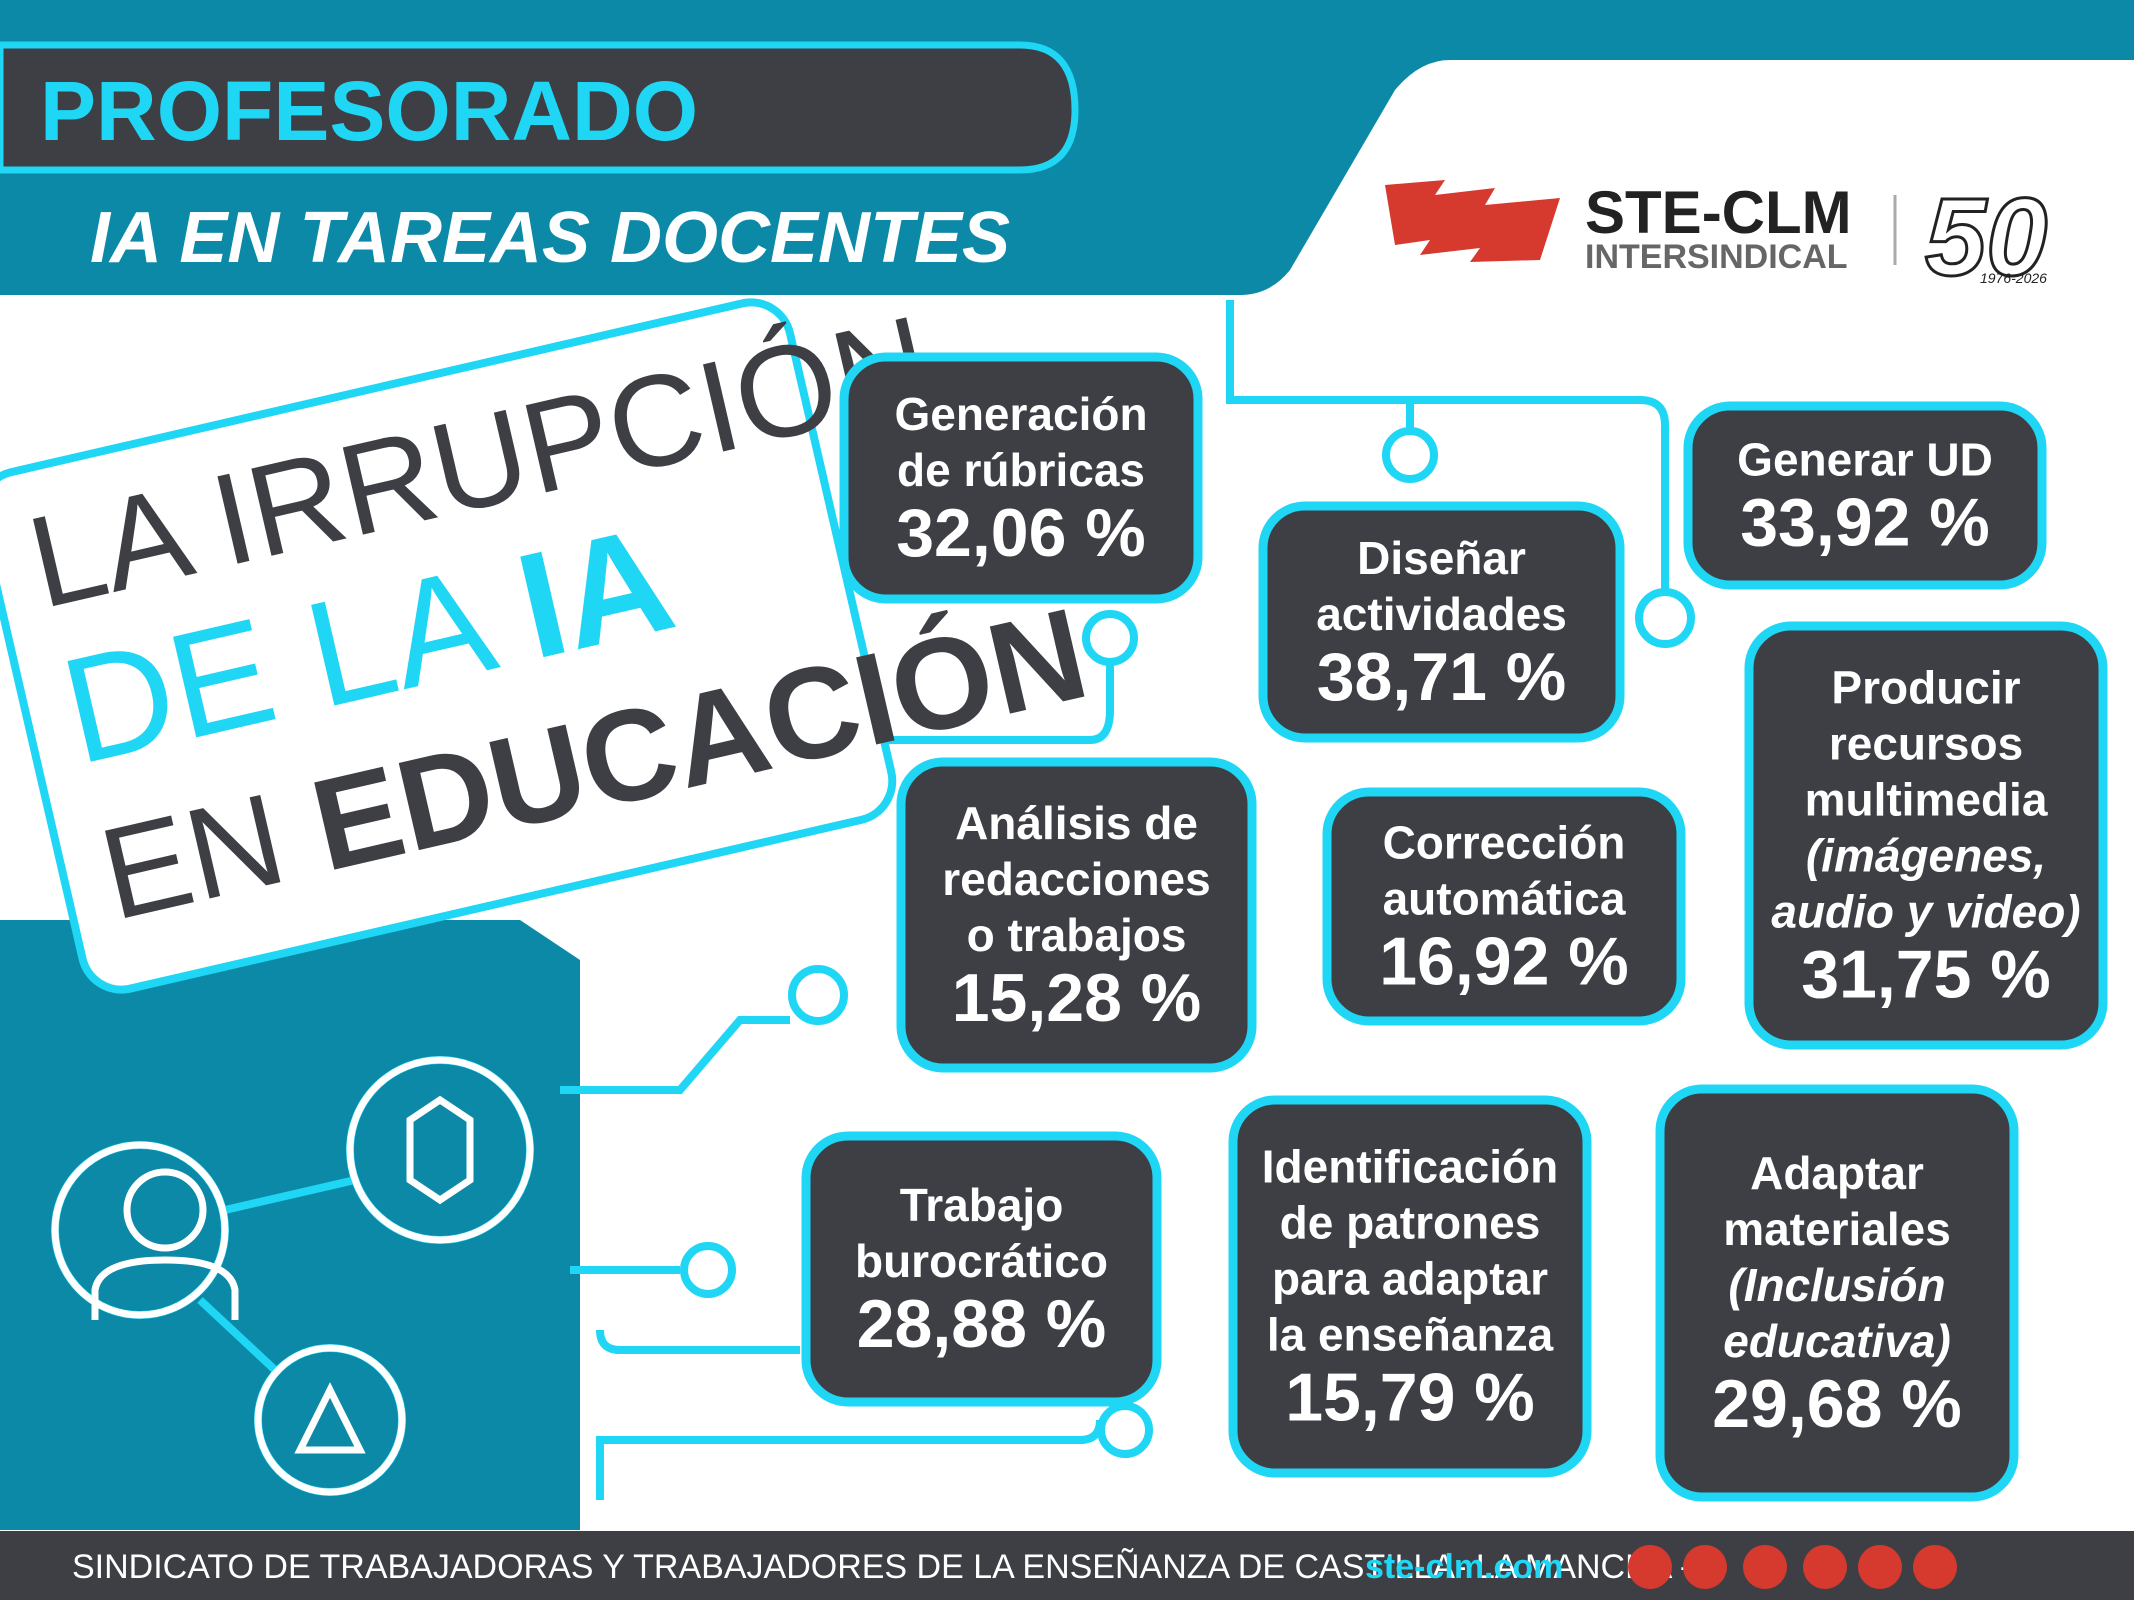 The height and width of the screenshot is (1600, 2134). I want to click on item-label: actividades, so click(1441, 614).